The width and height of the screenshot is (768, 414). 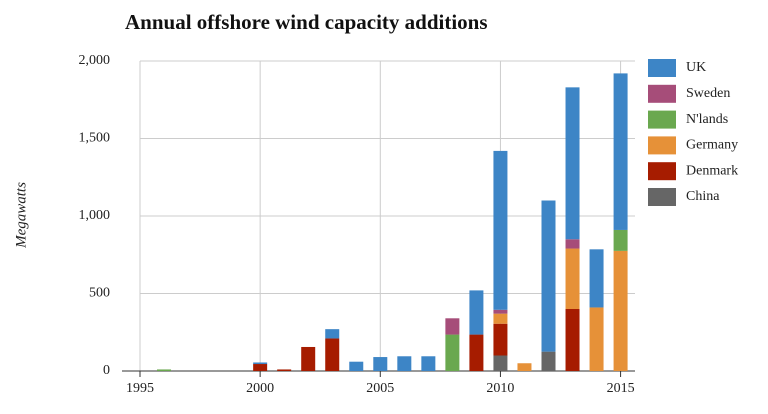 I want to click on y-tick-label: 1,500, so click(x=95, y=138).